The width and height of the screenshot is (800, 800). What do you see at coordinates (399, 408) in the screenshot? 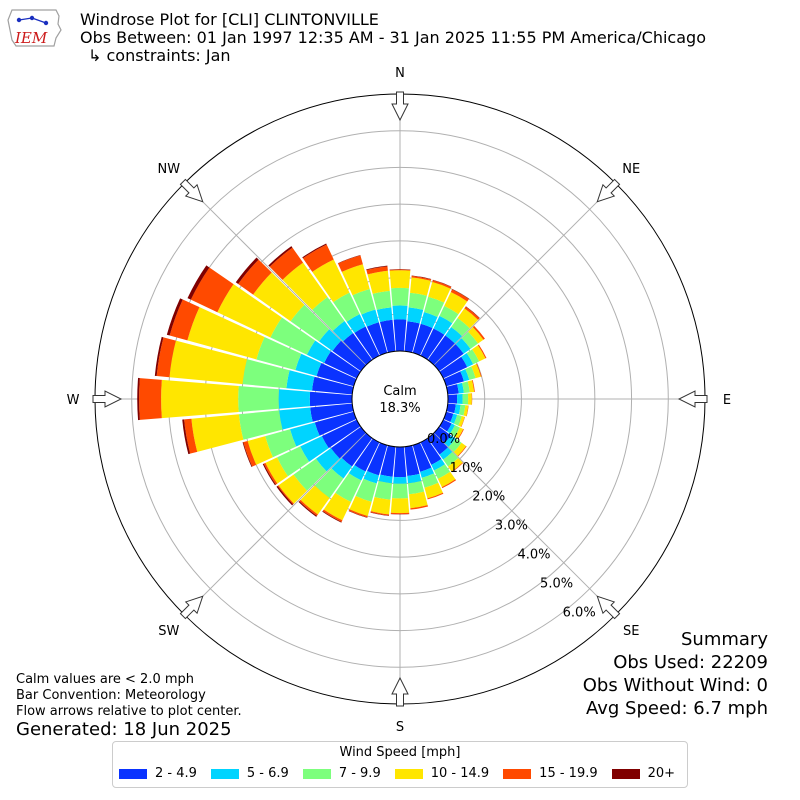
I see `calm-percent: 18.3%` at bounding box center [399, 408].